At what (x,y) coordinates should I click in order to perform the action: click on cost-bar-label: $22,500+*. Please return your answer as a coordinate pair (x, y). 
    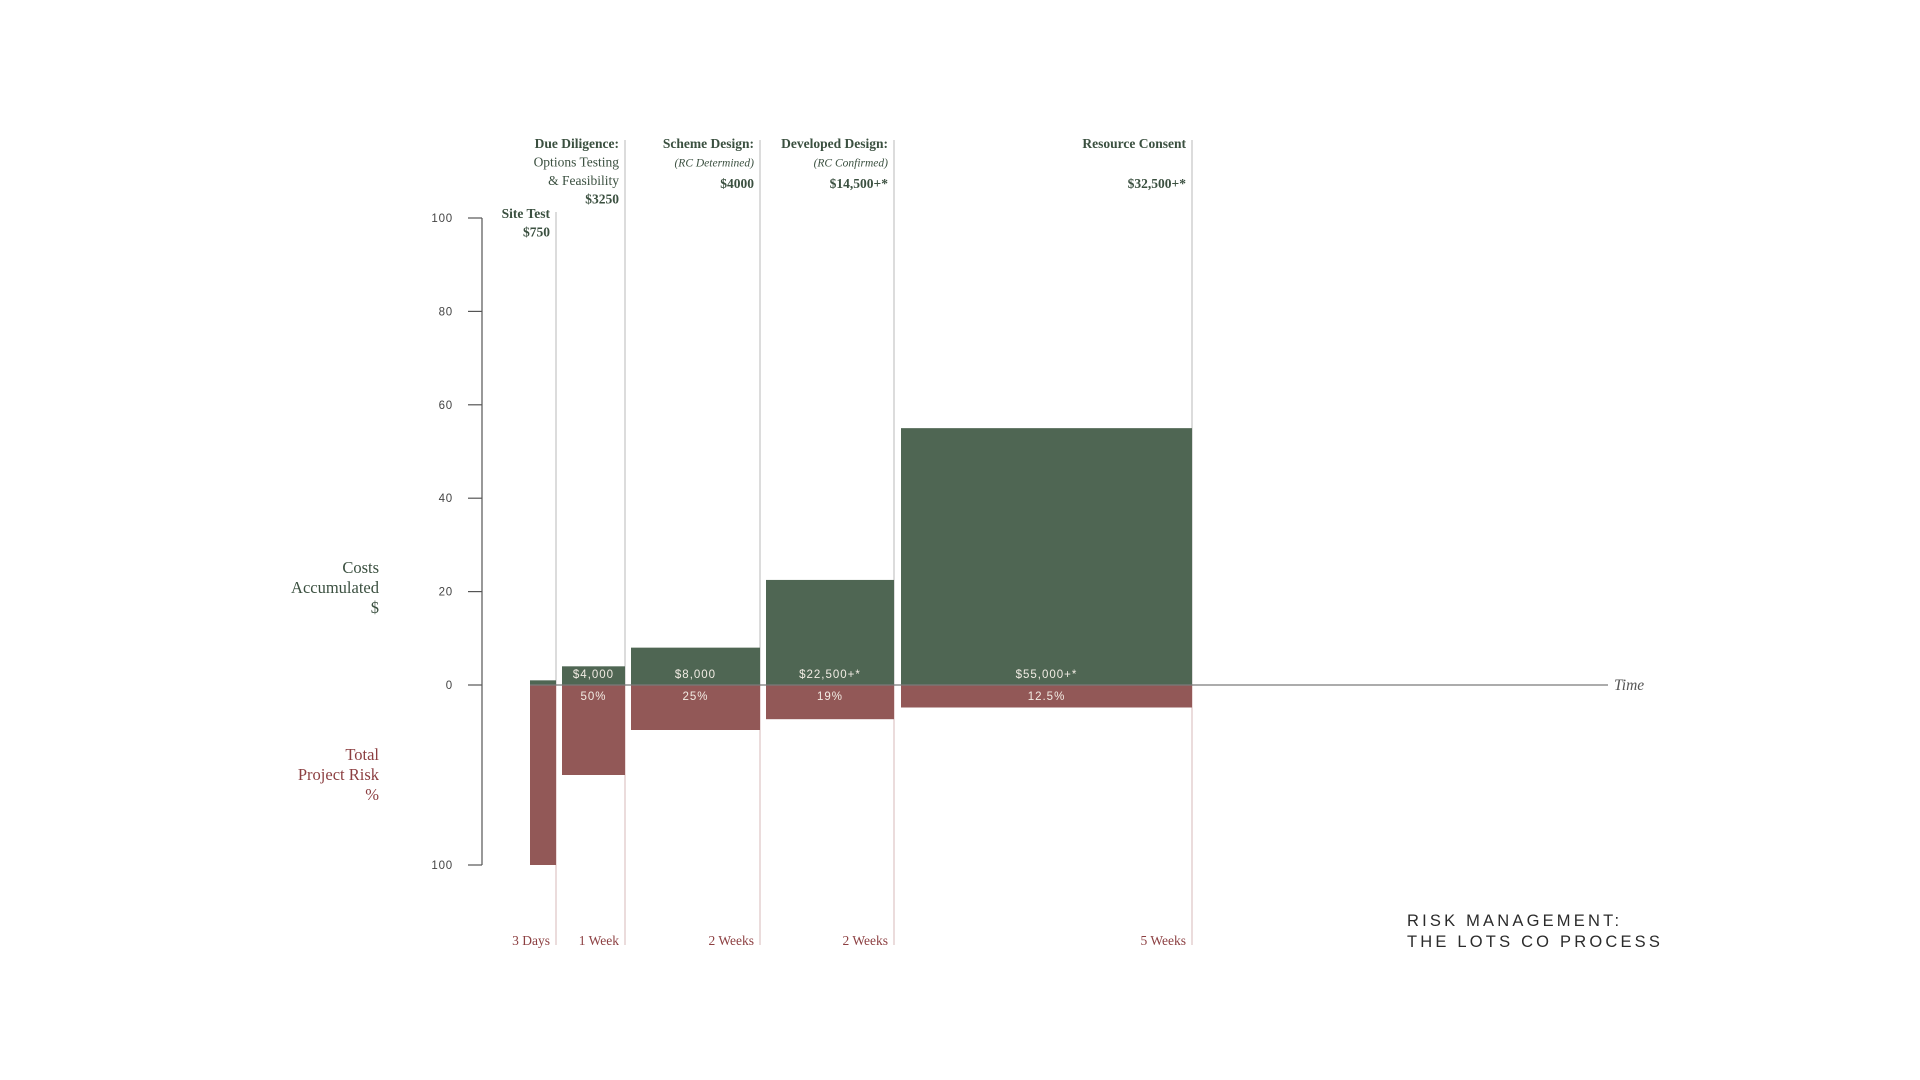
    Looking at the image, I should click on (830, 675).